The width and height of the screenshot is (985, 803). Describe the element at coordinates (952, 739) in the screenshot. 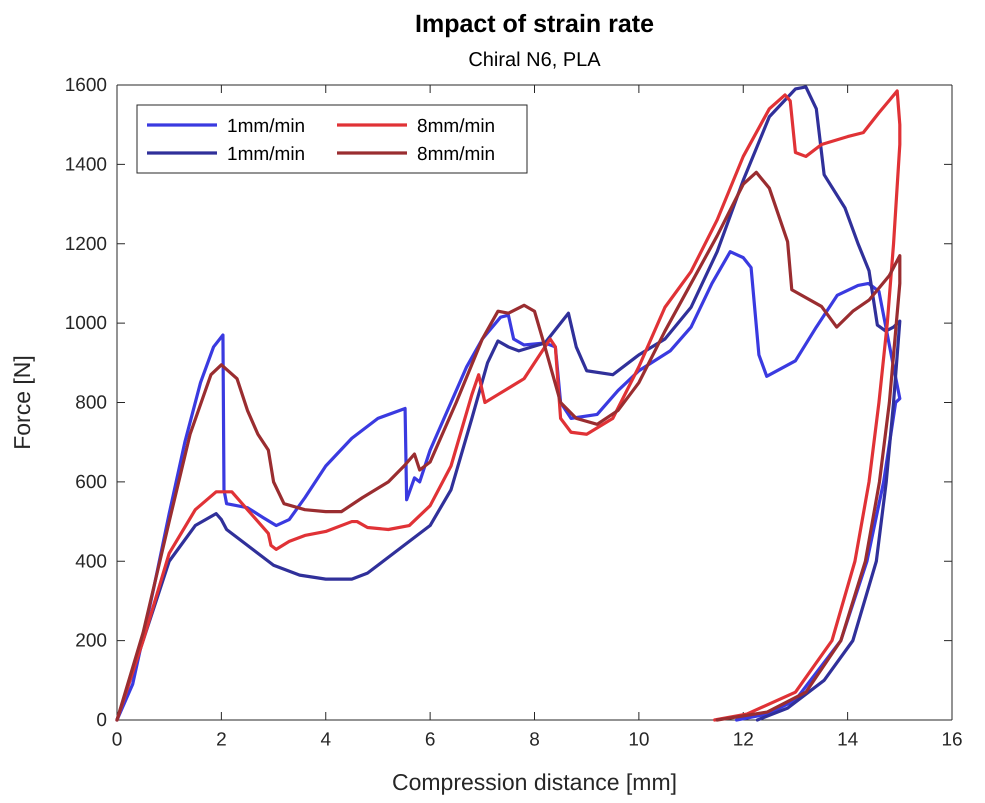

I see `x-tick-label: 16` at that location.